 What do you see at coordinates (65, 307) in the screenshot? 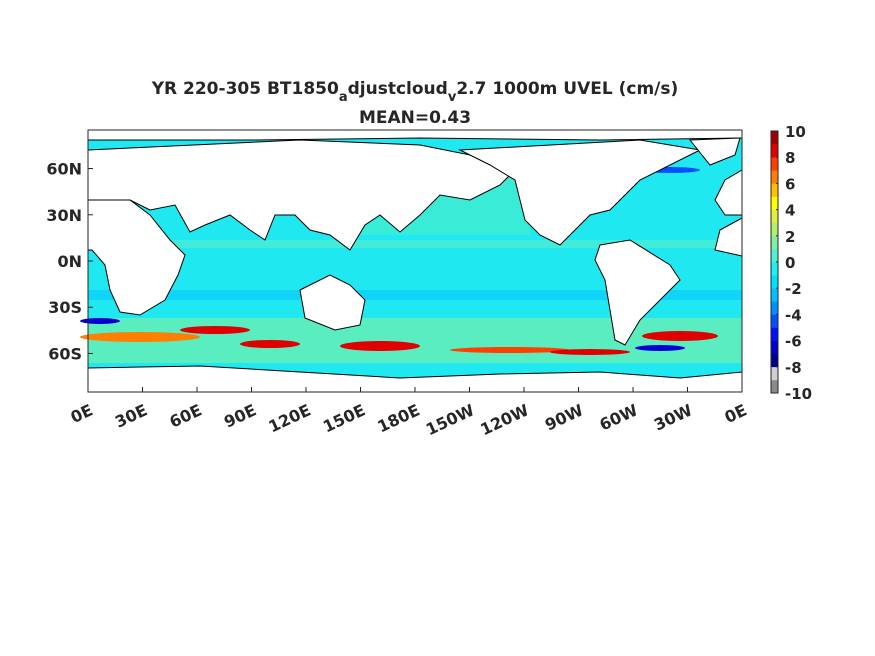
I see `y-tick-label: 30S` at bounding box center [65, 307].